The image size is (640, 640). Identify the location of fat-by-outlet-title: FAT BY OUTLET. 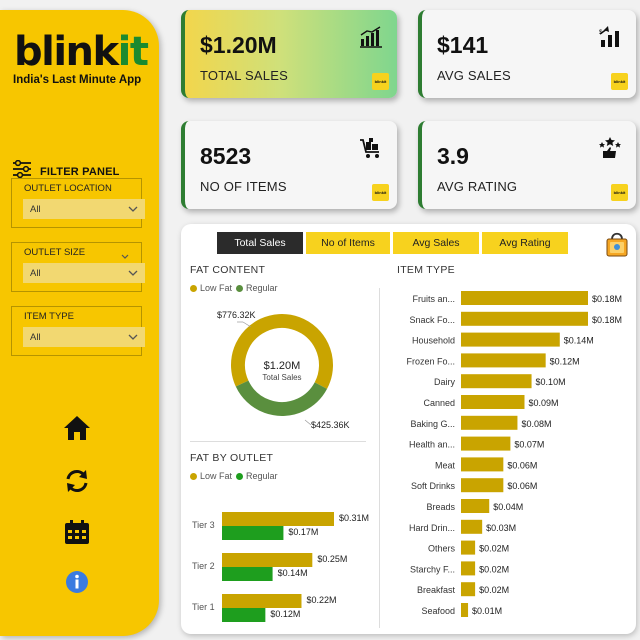
(231, 458).